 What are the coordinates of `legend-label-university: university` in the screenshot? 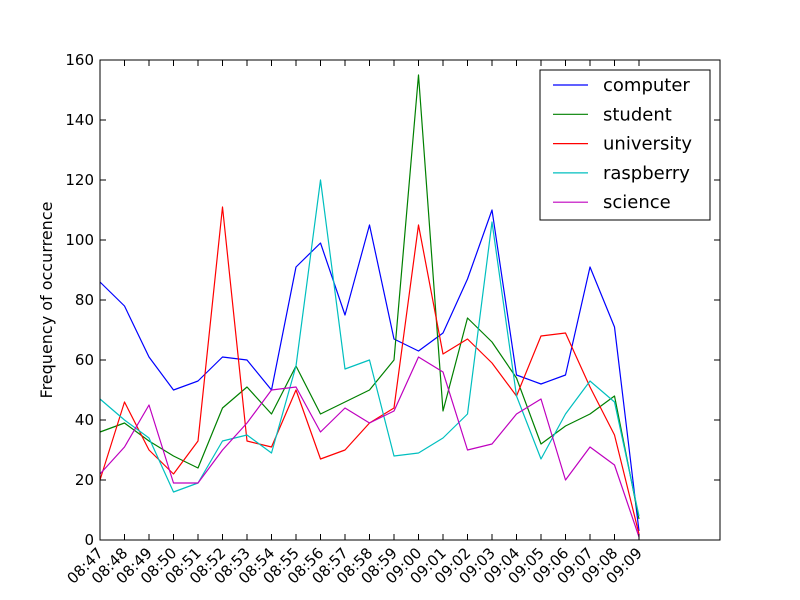 It's located at (647, 144).